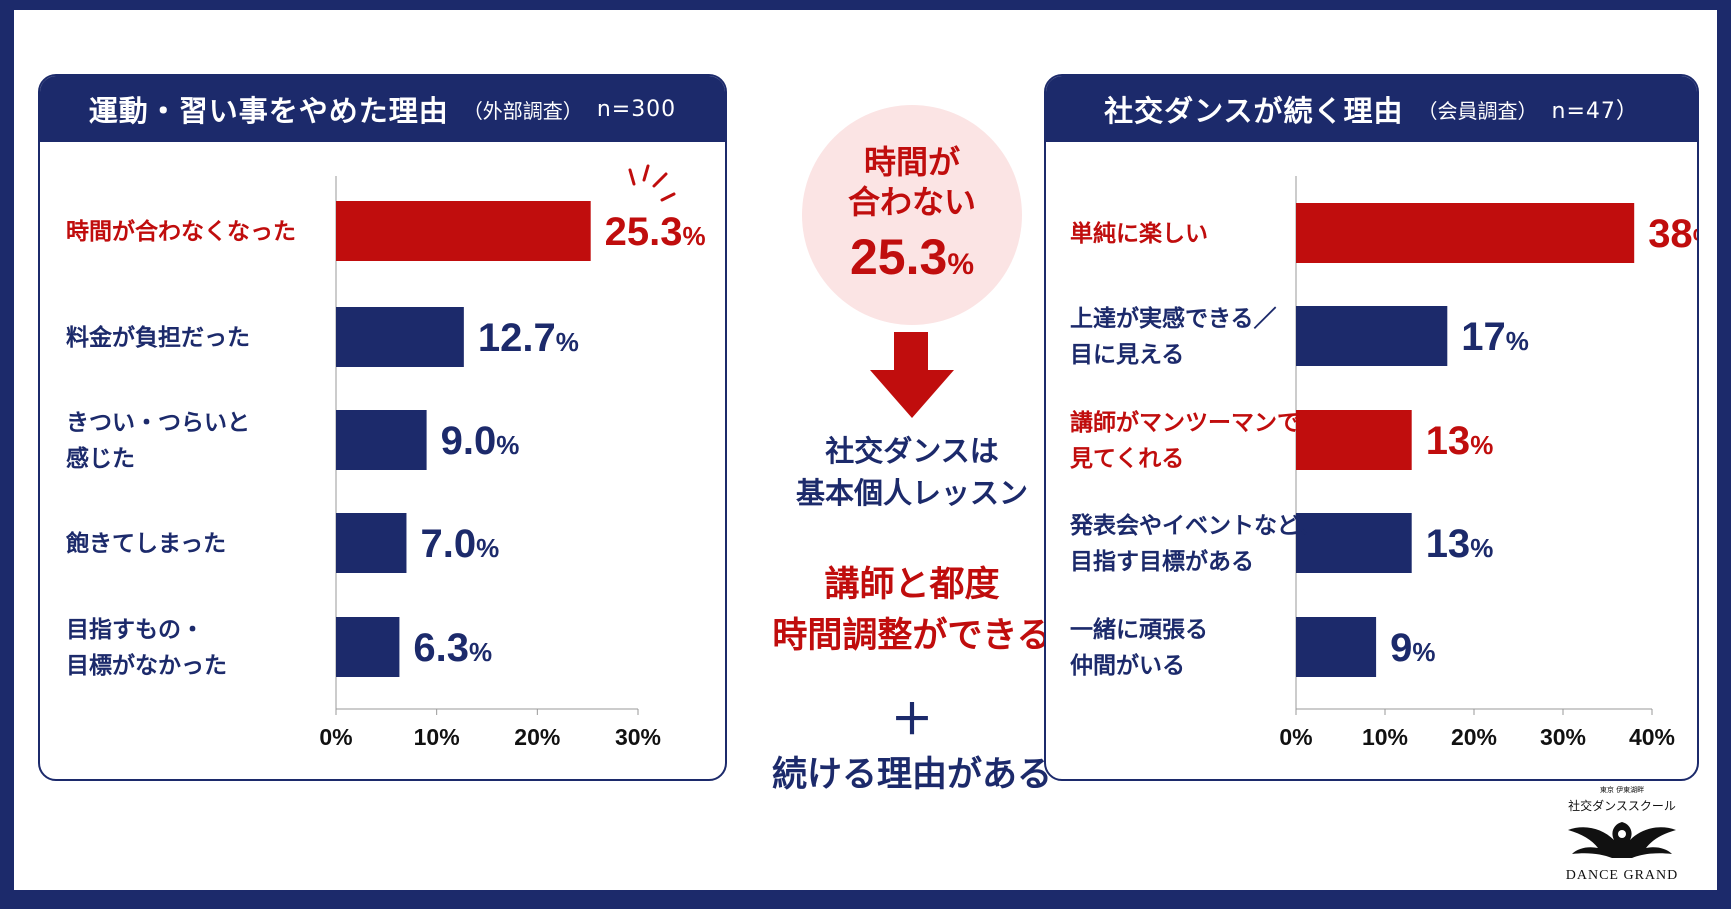  I want to click on center-blue-line-1: 社交ダンスは, so click(912, 451).